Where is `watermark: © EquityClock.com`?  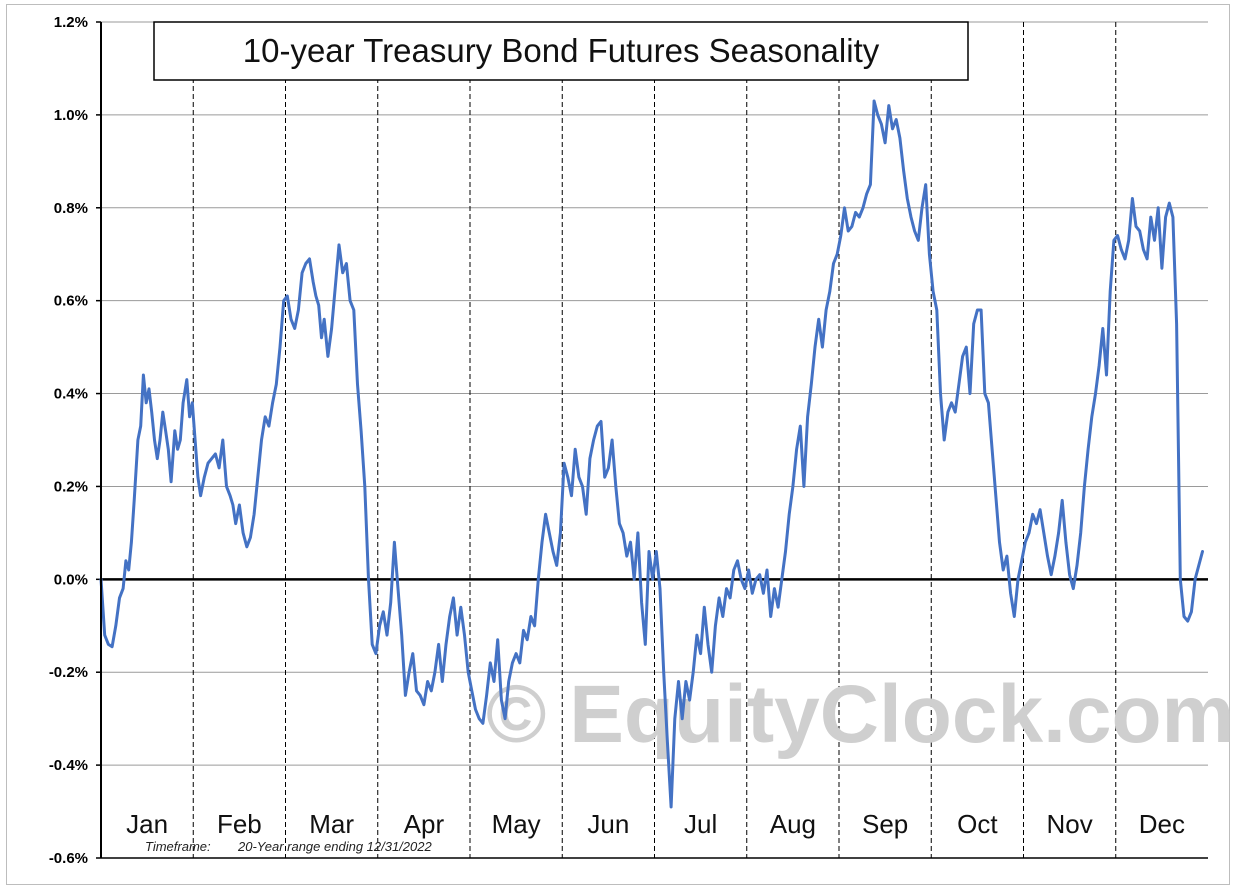 watermark: © EquityClock.com is located at coordinates (860, 714).